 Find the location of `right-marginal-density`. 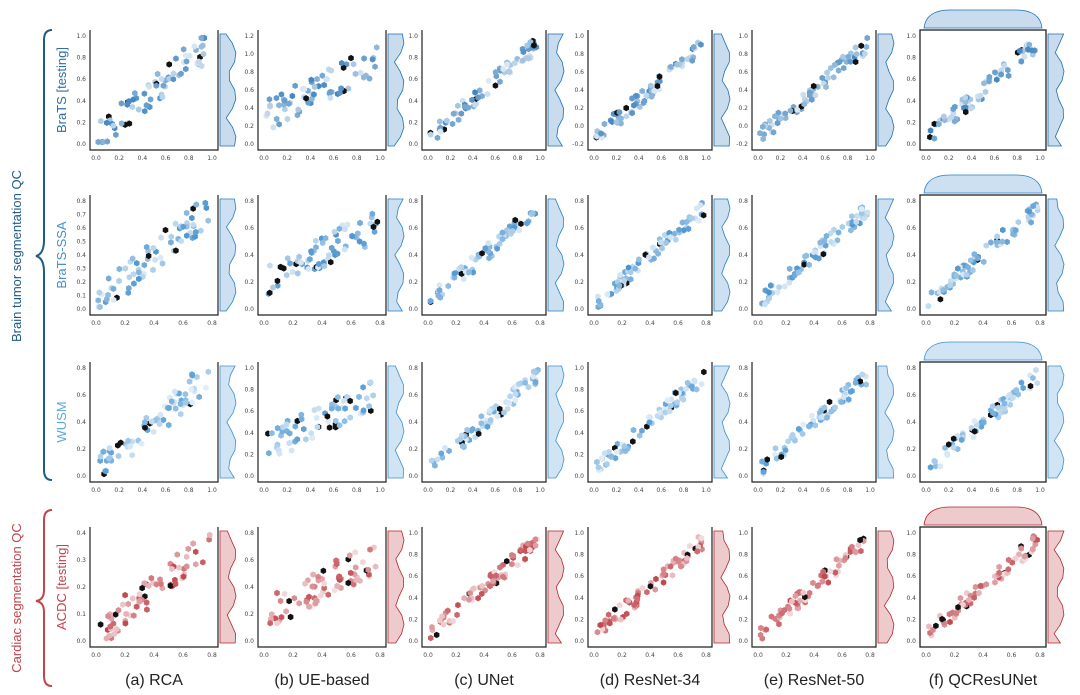

right-marginal-density is located at coordinates (722, 587).